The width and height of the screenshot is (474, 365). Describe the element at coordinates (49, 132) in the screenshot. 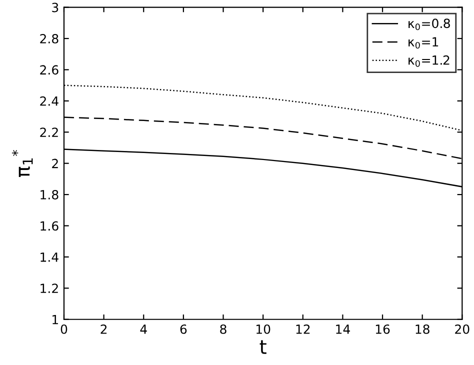

I see `y-tick-label: 2.2` at that location.